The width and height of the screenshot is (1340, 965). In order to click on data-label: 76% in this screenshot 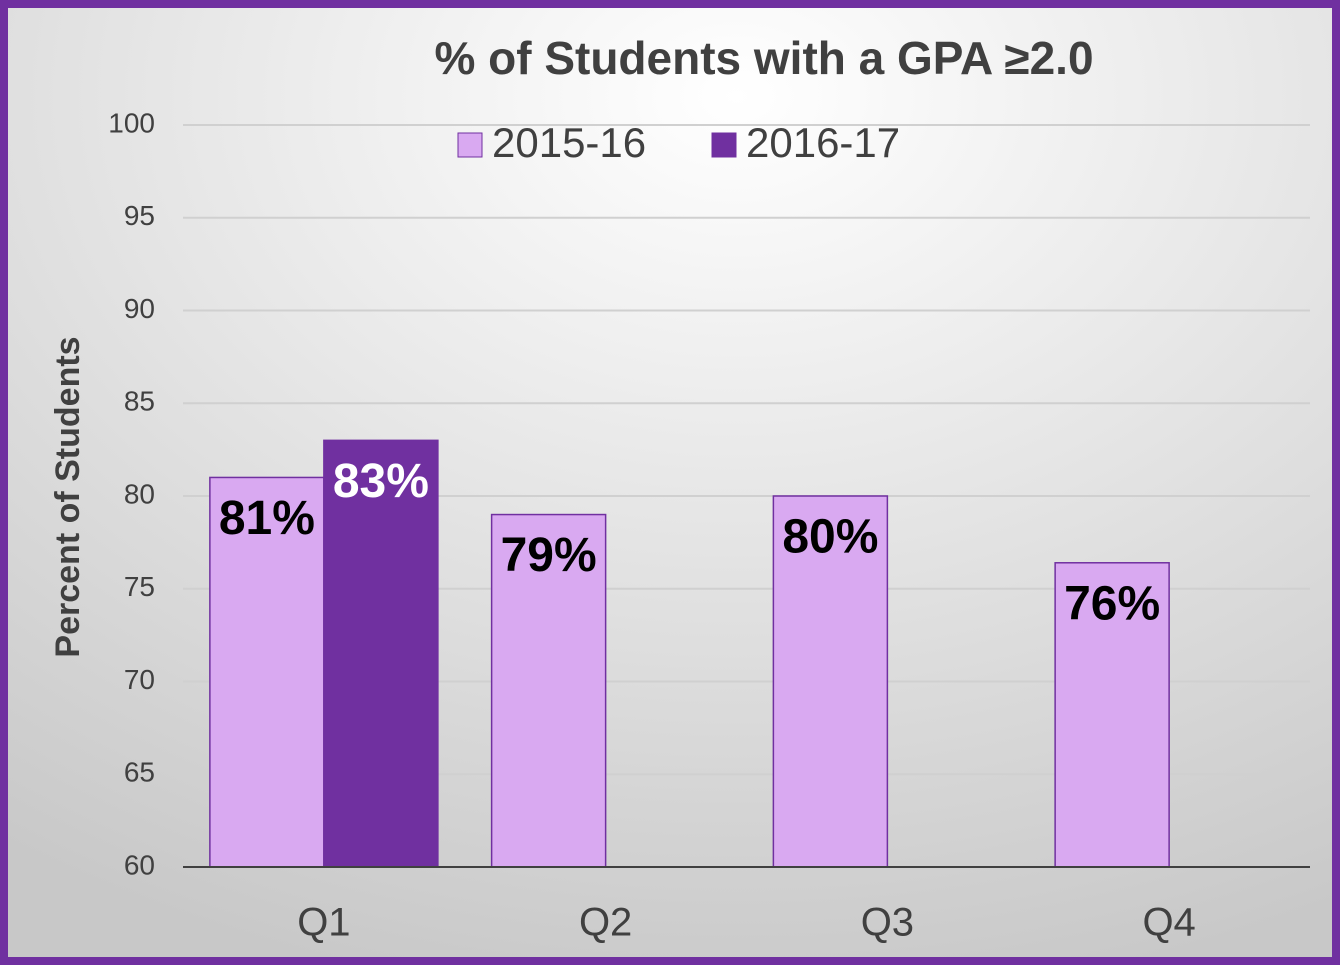, I will do `click(1112, 603)`.